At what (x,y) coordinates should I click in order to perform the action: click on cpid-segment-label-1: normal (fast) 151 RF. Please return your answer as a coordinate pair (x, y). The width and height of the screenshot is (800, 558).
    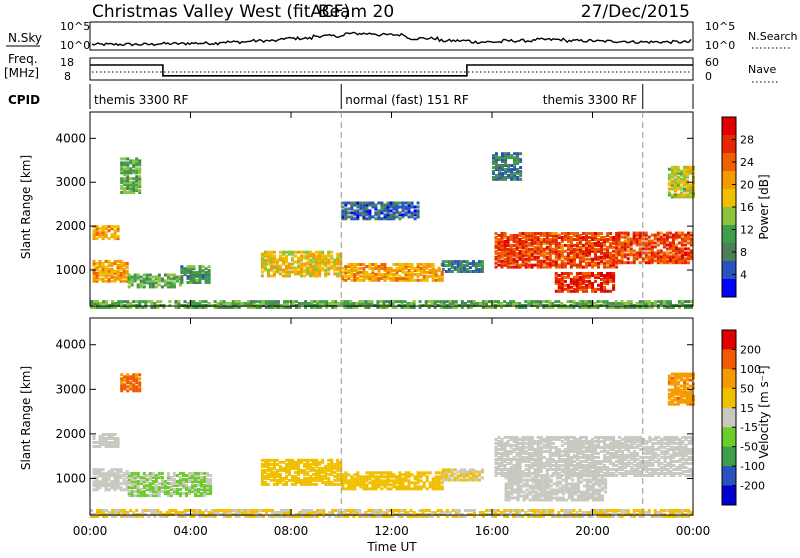
    Looking at the image, I should click on (407, 100).